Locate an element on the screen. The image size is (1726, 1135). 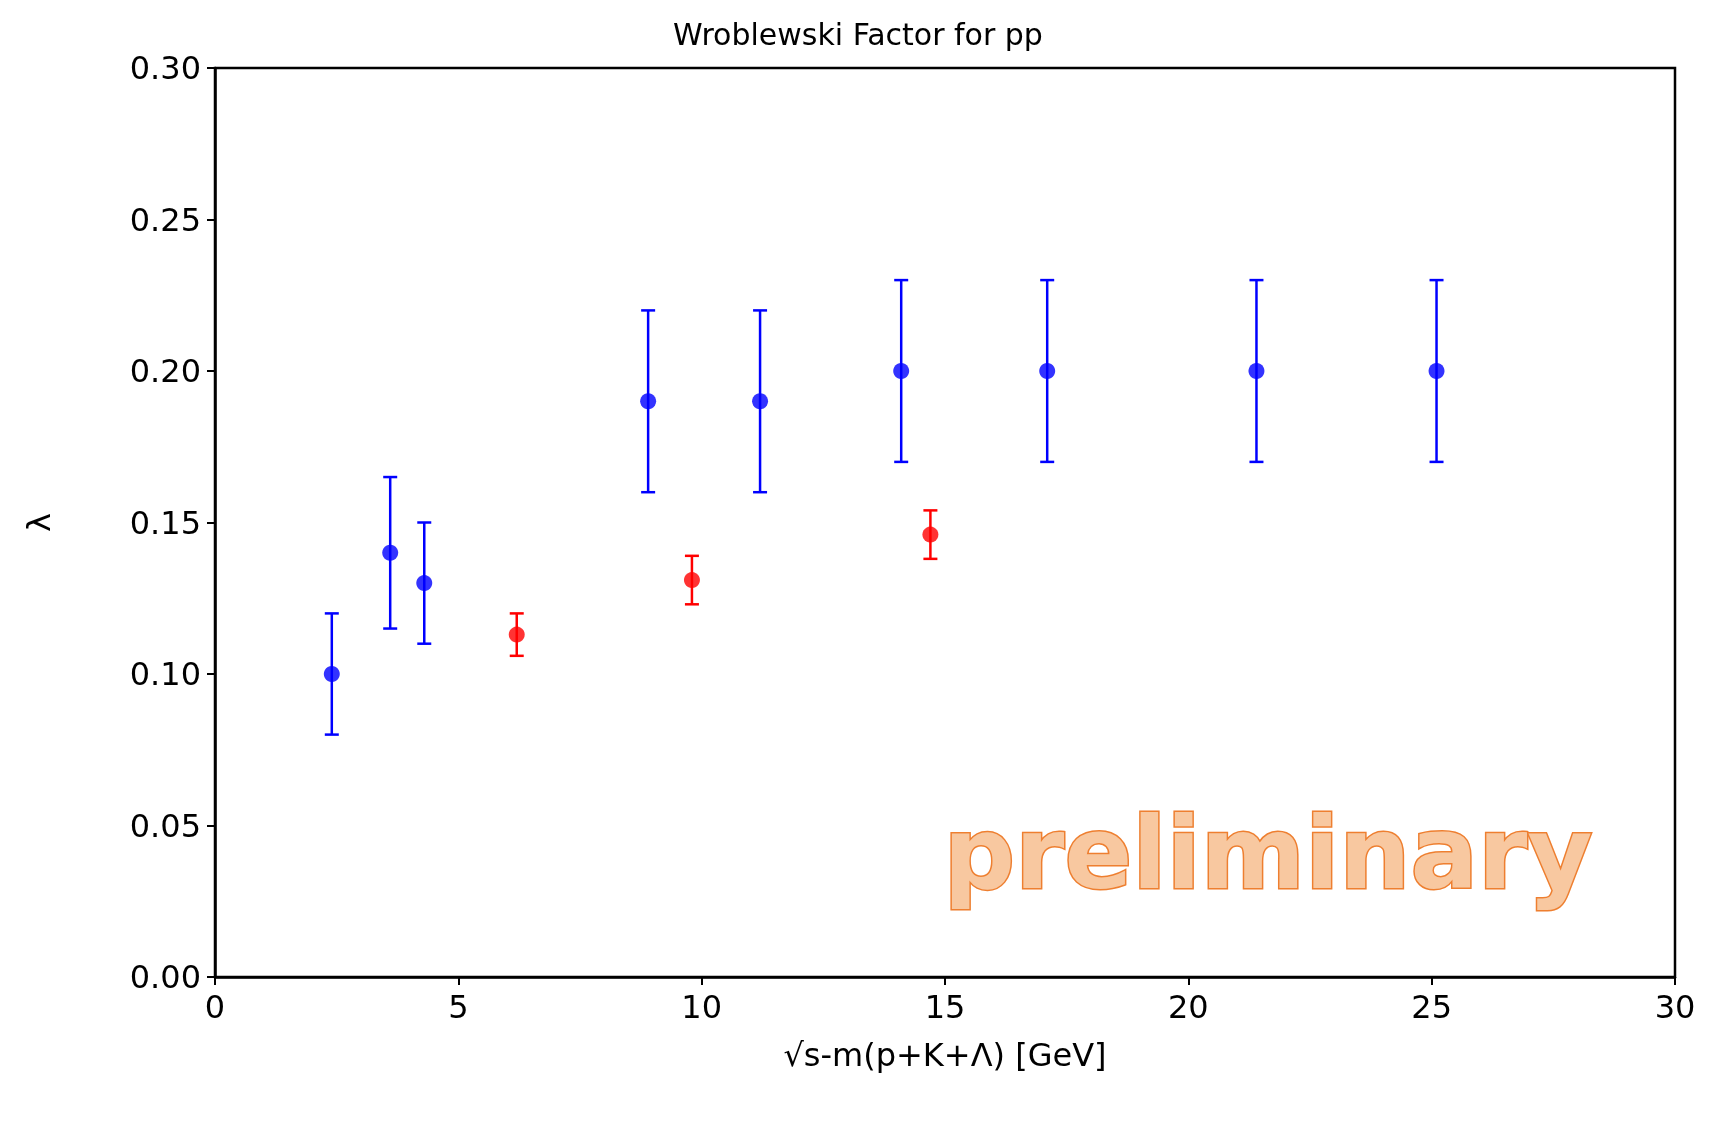
x-axis-title: √s-m(p+K+Λ) [GeV] is located at coordinates (945, 1055).